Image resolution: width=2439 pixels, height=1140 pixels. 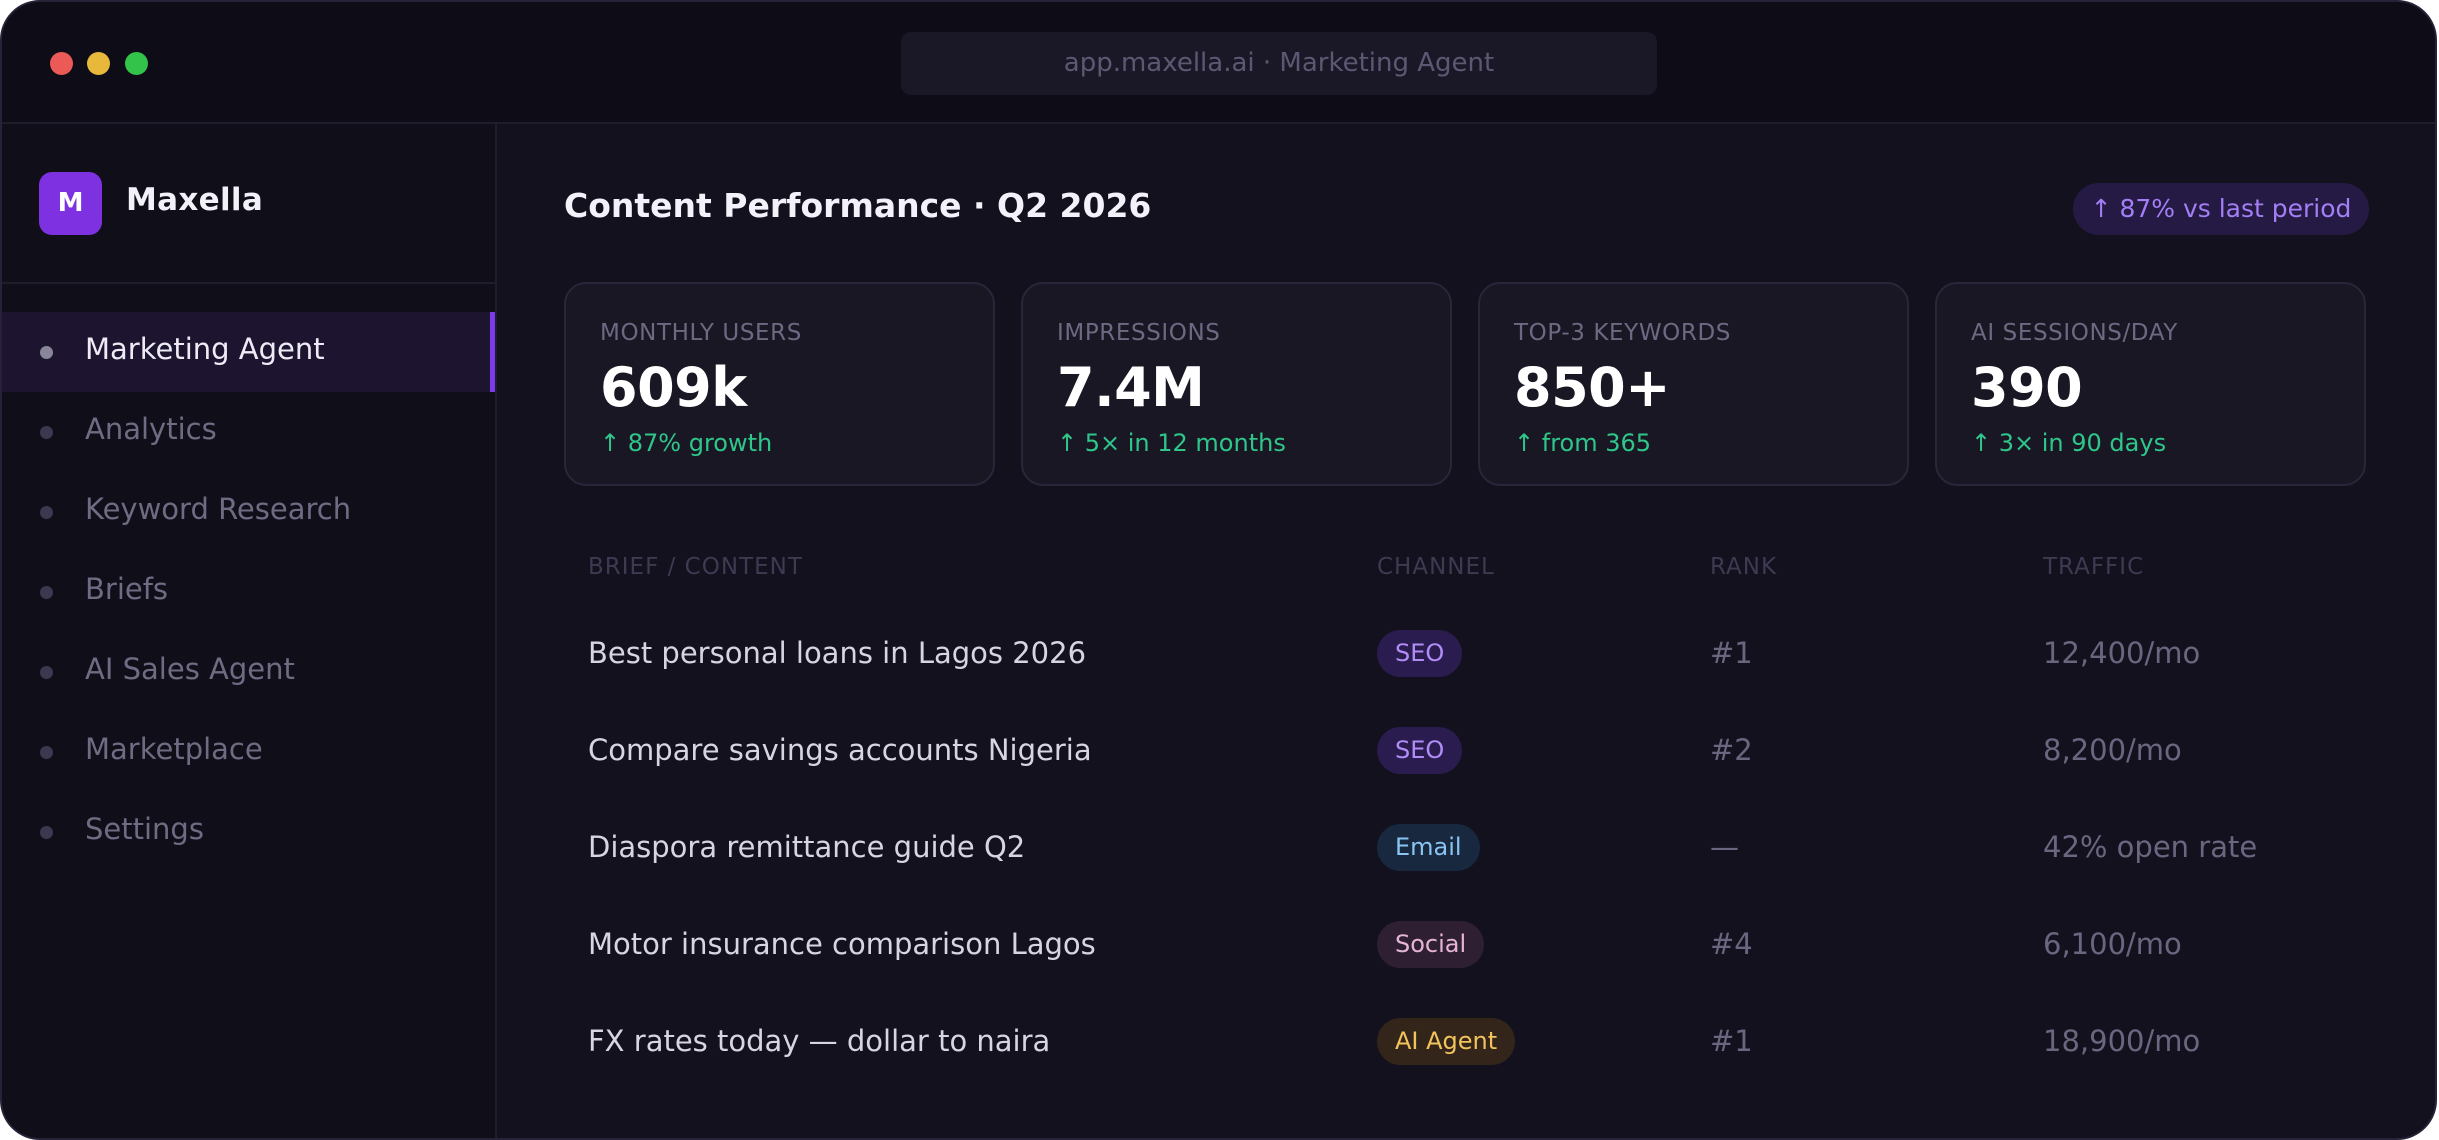 I want to click on stat-card-top3-keywords: TOP-3 KEYWORDS 850+ ↑ from 365, so click(x=1693, y=384).